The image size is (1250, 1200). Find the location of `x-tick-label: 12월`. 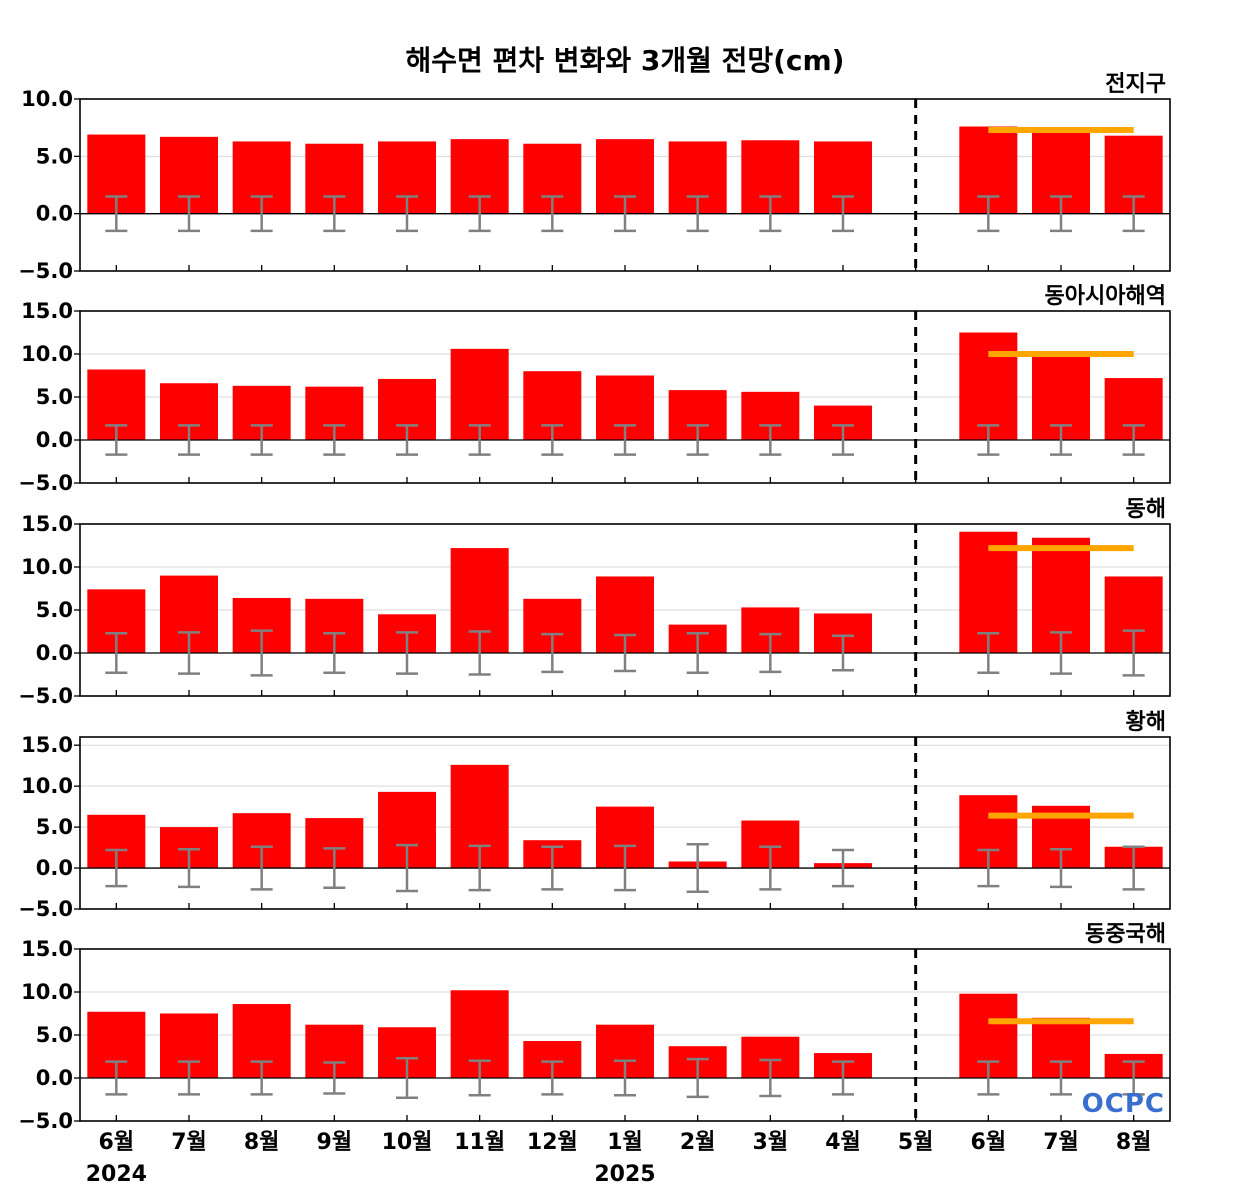

x-tick-label: 12월 is located at coordinates (552, 1142).